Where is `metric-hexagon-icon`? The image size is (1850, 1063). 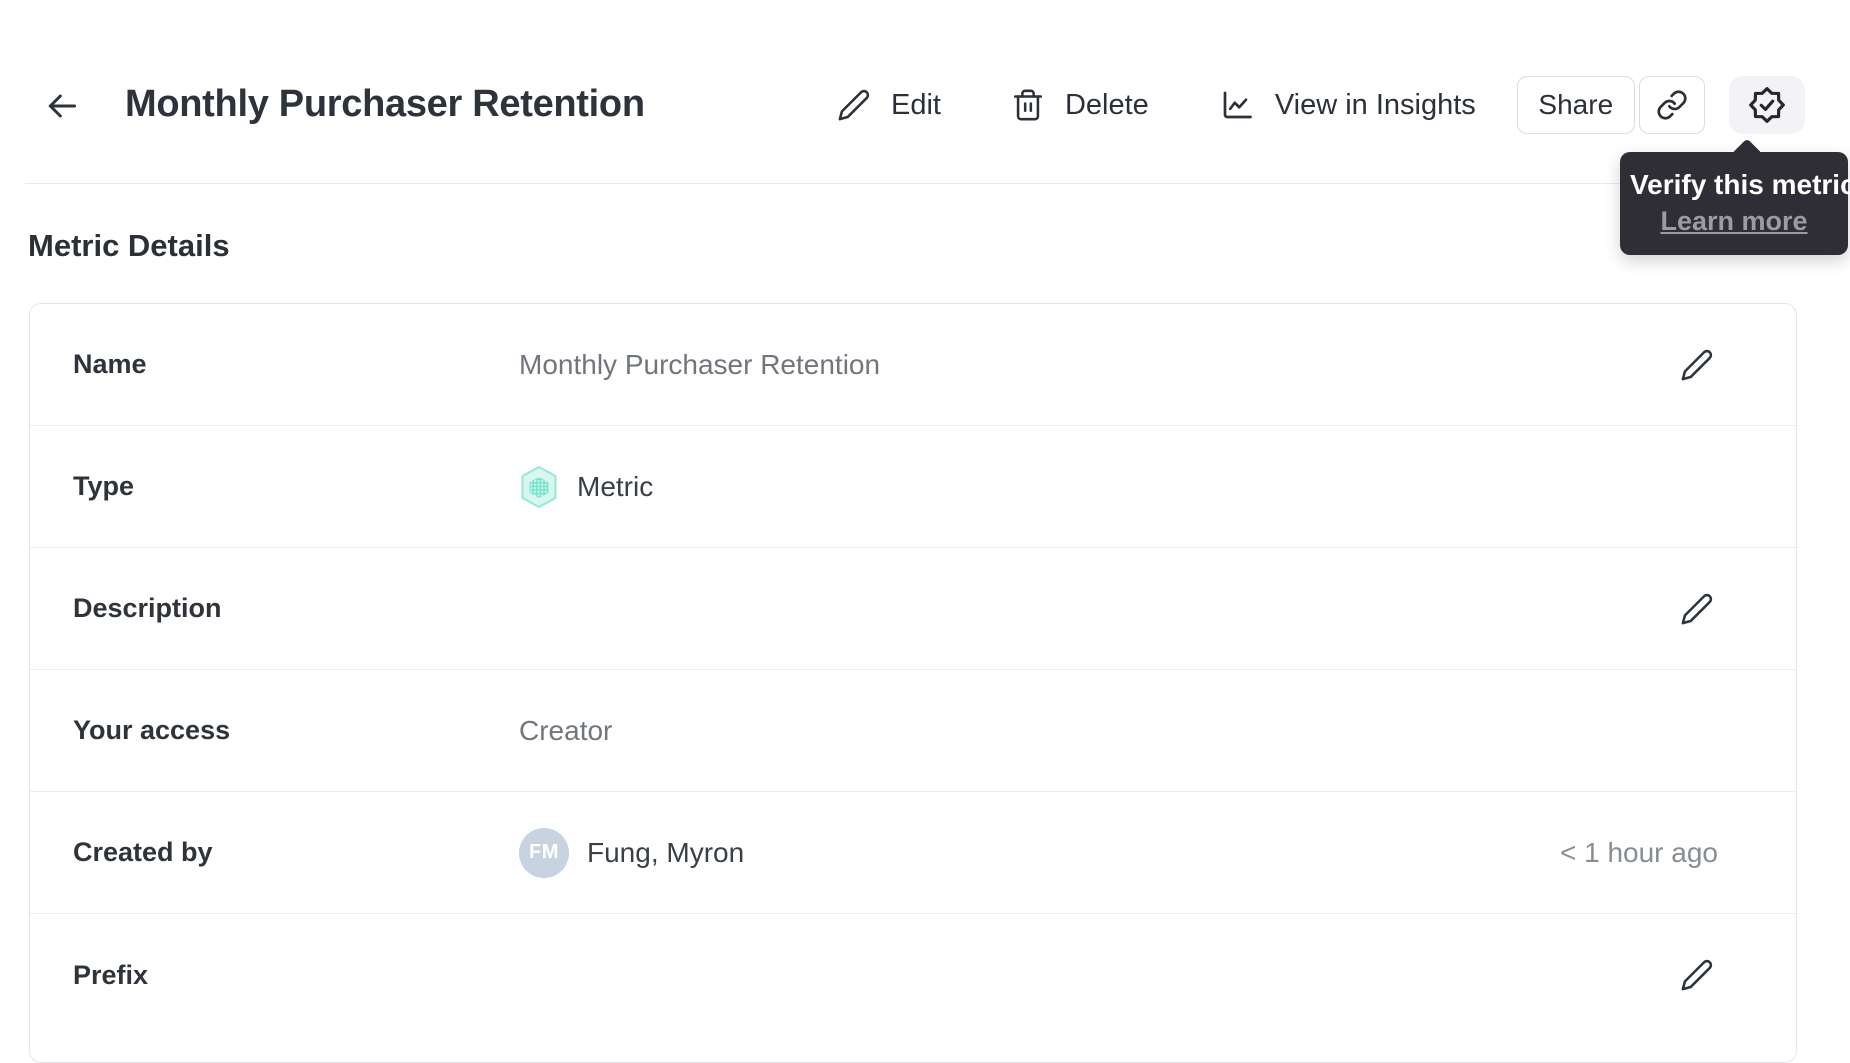
metric-hexagon-icon is located at coordinates (539, 487).